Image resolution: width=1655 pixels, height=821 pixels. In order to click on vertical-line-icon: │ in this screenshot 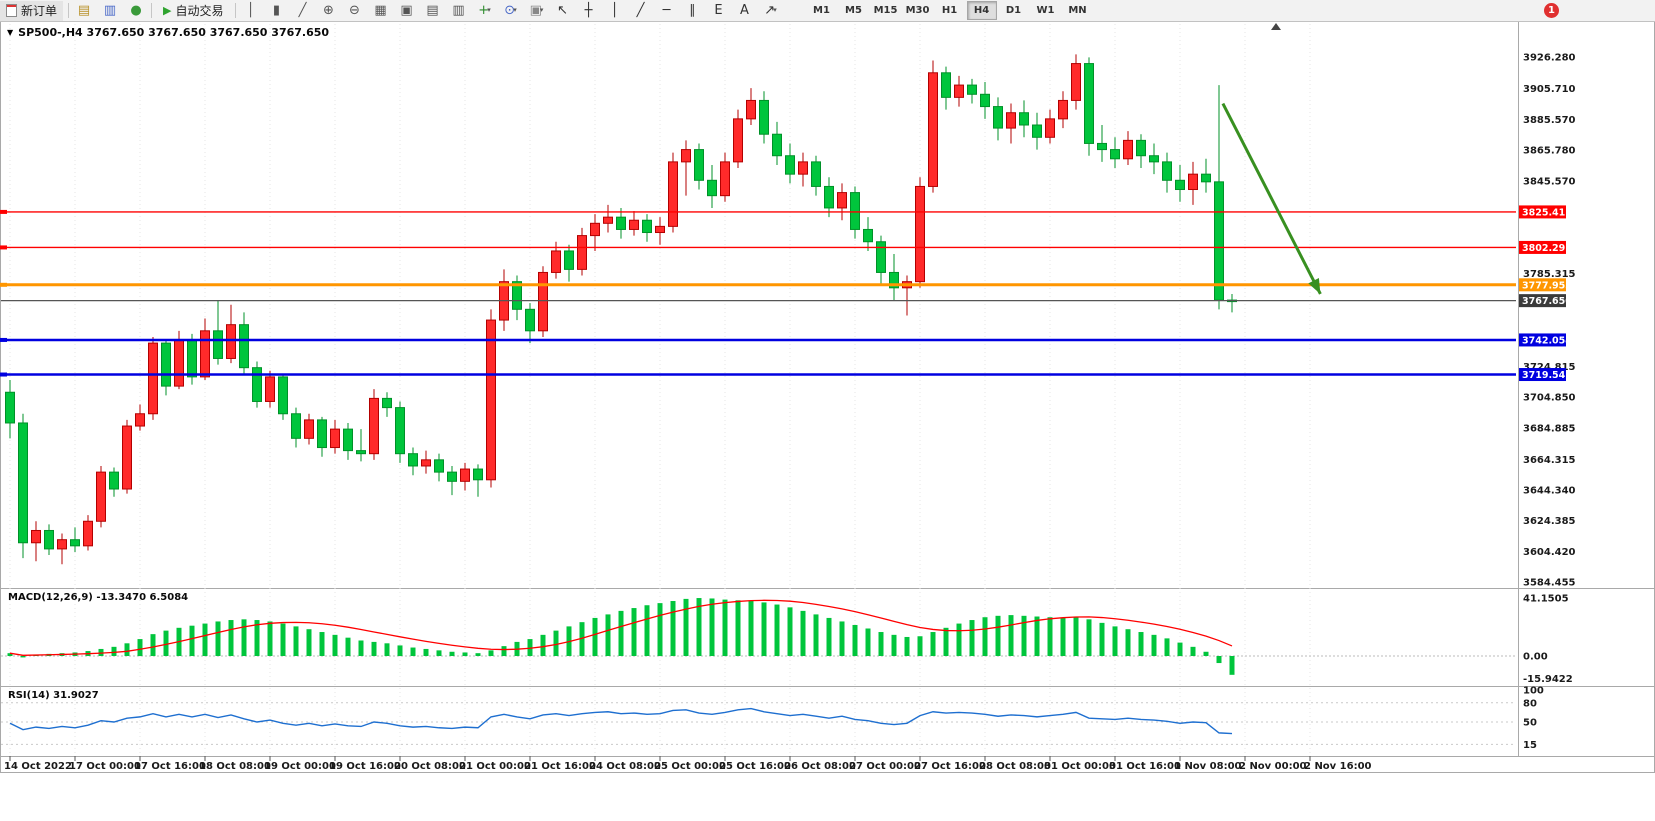, I will do `click(614, 10)`.